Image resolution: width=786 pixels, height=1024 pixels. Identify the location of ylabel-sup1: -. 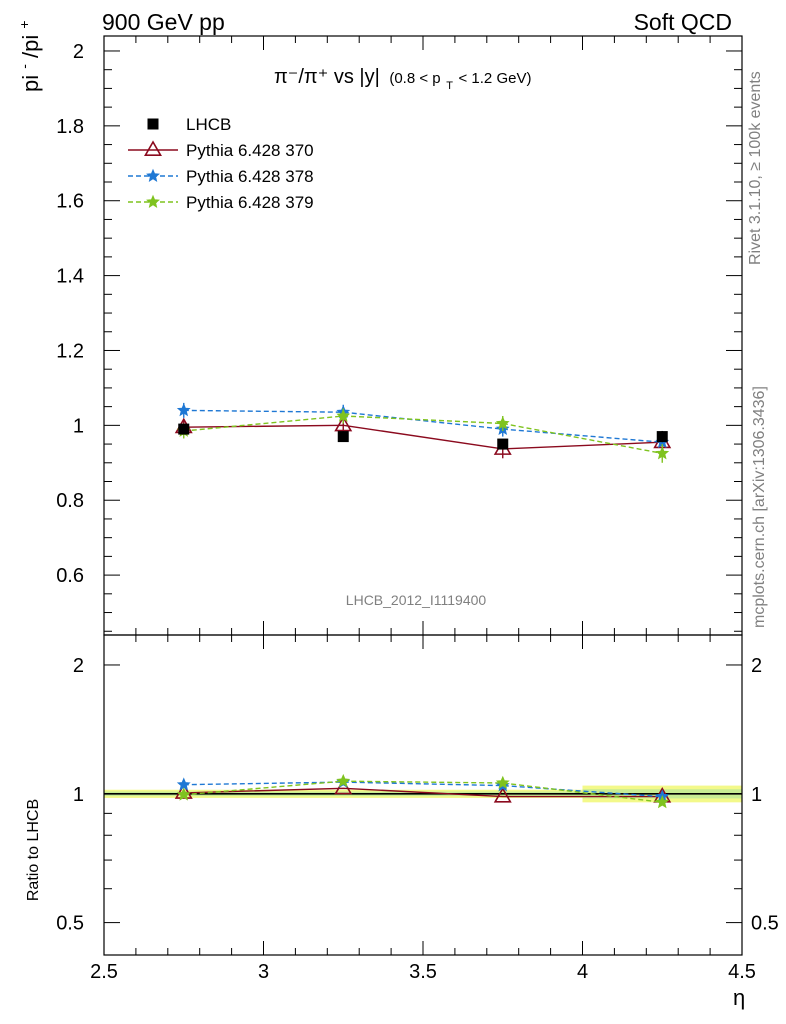
(24, 66).